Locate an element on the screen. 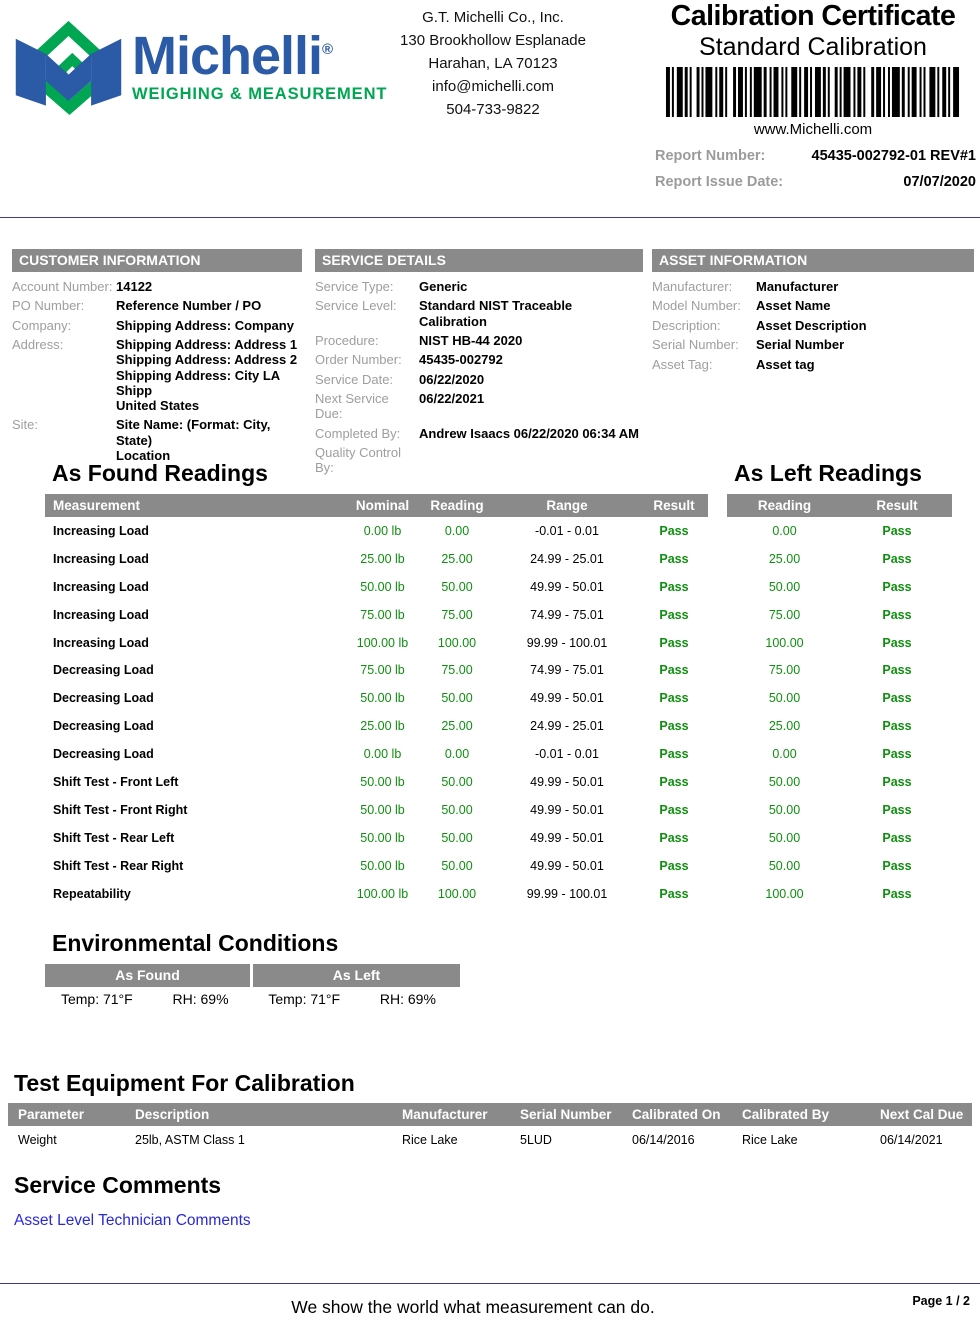 This screenshot has width=980, height=1320. info-value: Serial Number is located at coordinates (800, 345).